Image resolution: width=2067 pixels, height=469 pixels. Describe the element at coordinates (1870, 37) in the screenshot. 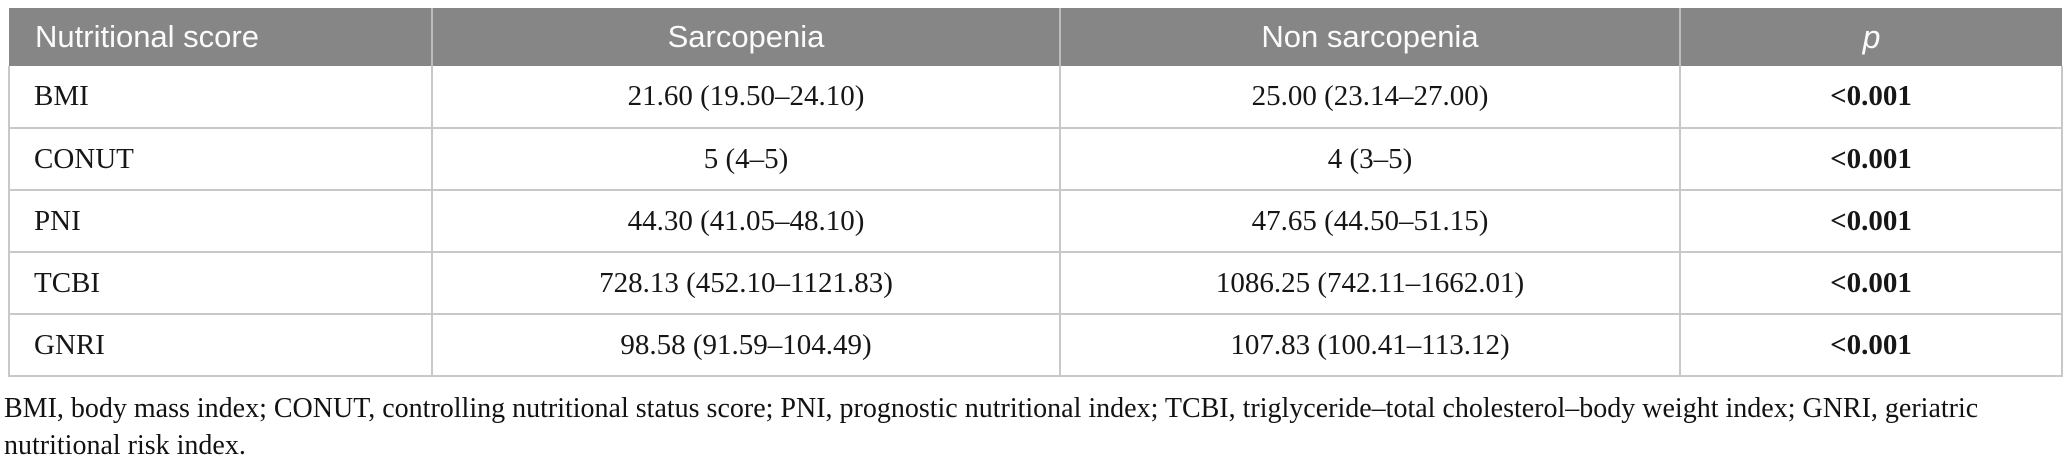

I see `column-header-p-value: p` at that location.